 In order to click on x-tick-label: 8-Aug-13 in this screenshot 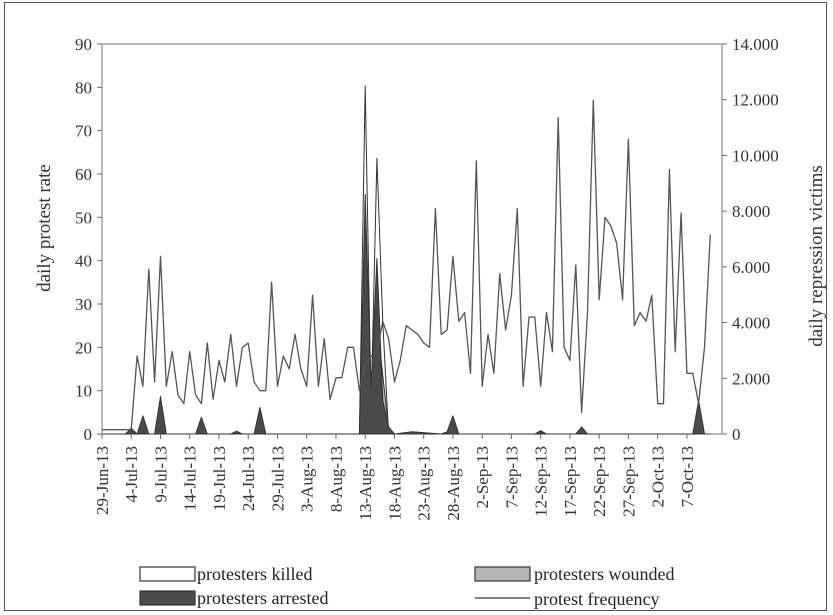, I will do `click(336, 479)`.